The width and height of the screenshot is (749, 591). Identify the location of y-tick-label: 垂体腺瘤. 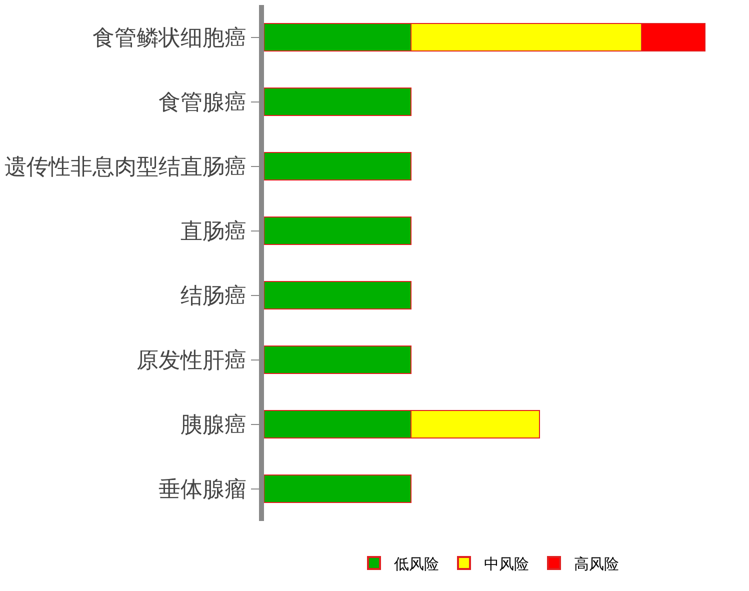
(202, 489).